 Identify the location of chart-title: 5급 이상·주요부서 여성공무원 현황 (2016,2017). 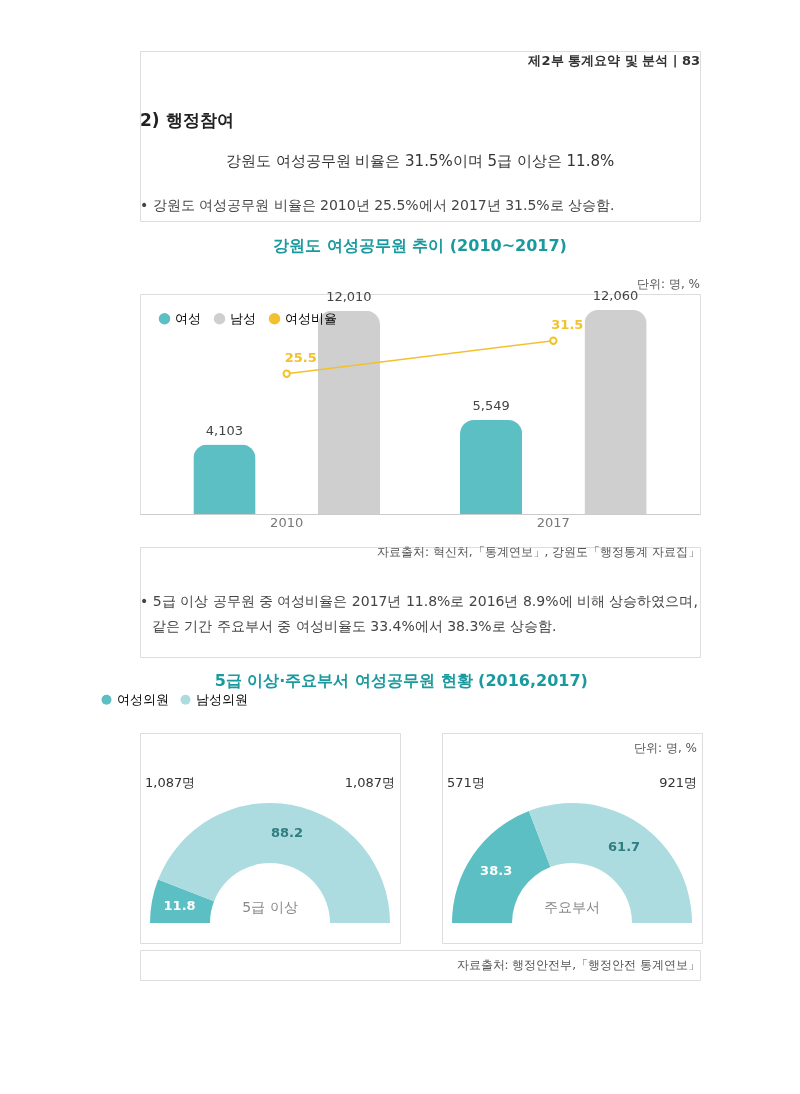
(401, 680).